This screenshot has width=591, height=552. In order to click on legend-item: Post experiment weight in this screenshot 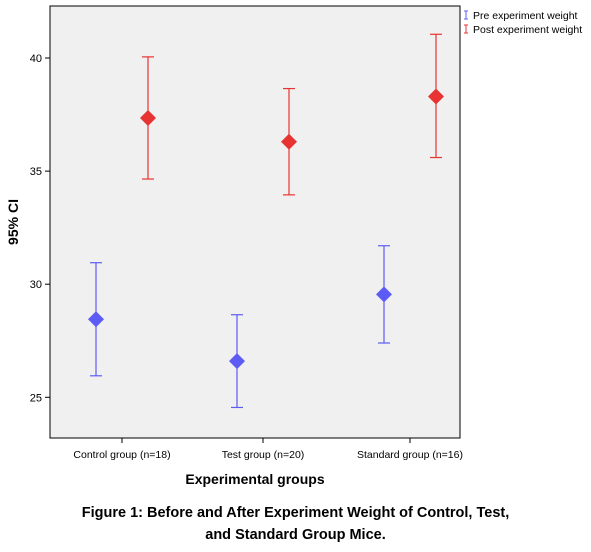, I will do `click(523, 30)`.